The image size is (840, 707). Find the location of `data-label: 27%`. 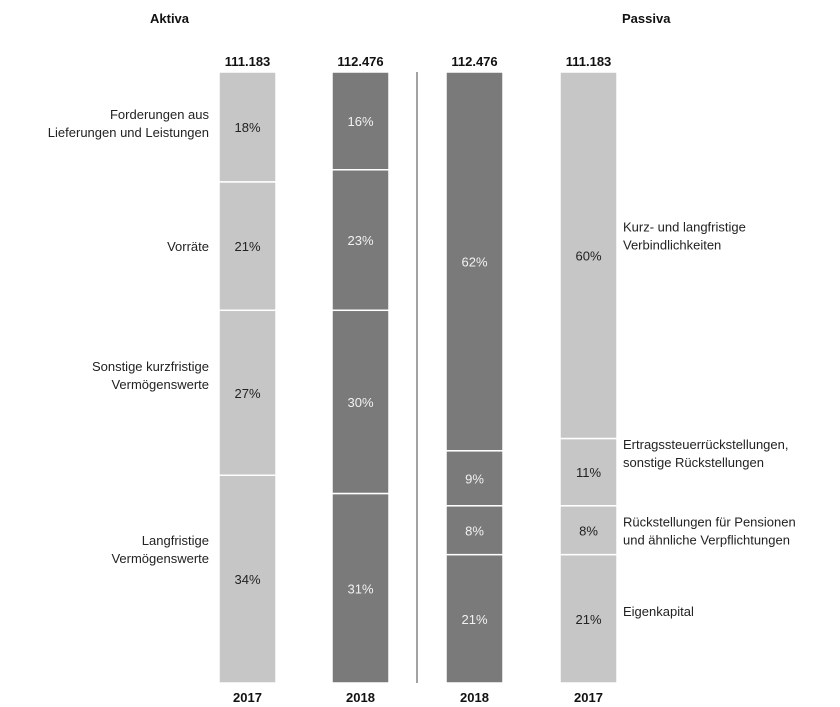

data-label: 27% is located at coordinates (247, 393).